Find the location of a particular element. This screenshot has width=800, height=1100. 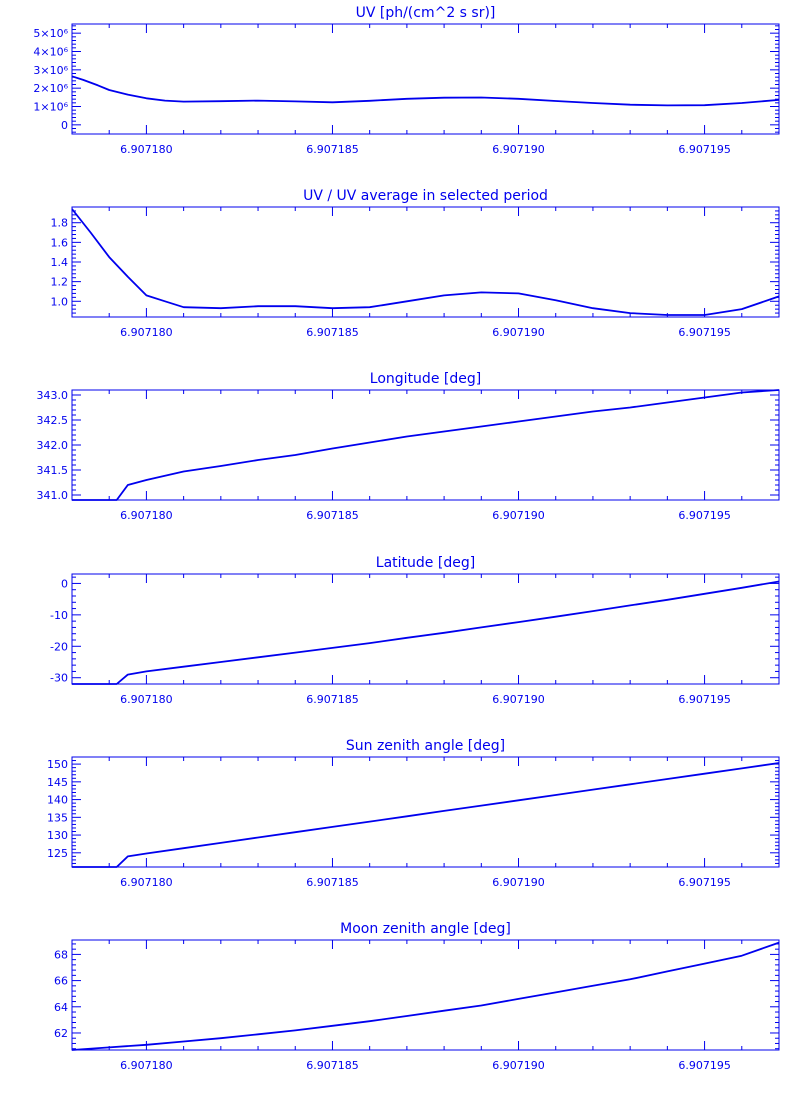

y-tick-label: 145 is located at coordinates (57, 782).